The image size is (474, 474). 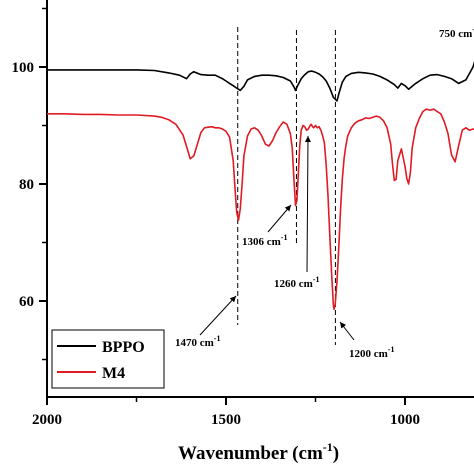 I want to click on x-tick-label: 1500, so click(x=226, y=420).